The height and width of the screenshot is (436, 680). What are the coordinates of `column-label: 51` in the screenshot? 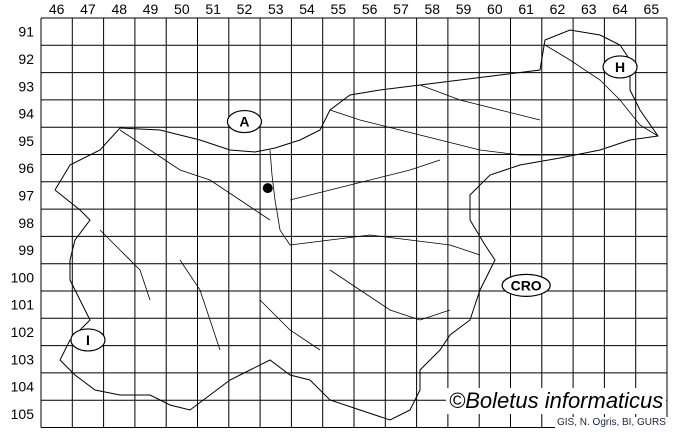 It's located at (213, 9).